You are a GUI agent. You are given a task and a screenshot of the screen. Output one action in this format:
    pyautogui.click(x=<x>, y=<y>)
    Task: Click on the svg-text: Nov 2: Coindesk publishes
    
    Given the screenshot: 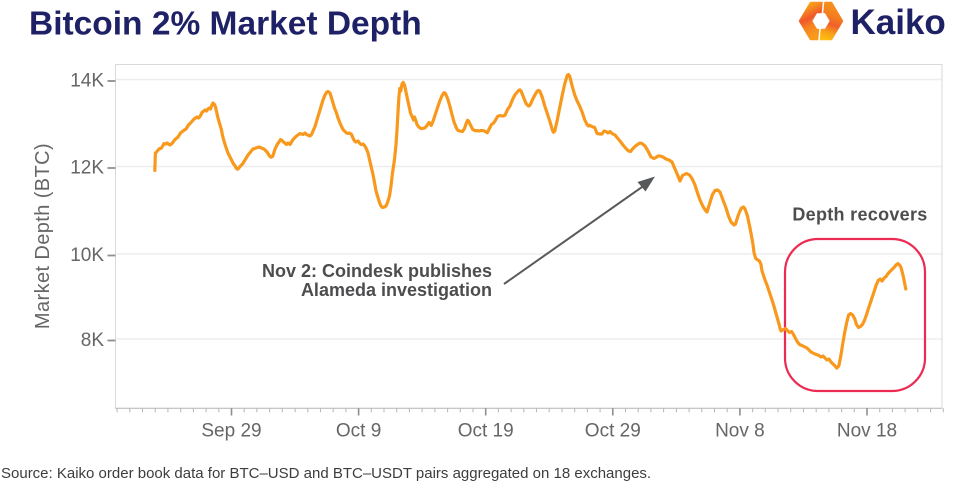 What is the action you would take?
    pyautogui.click(x=377, y=271)
    